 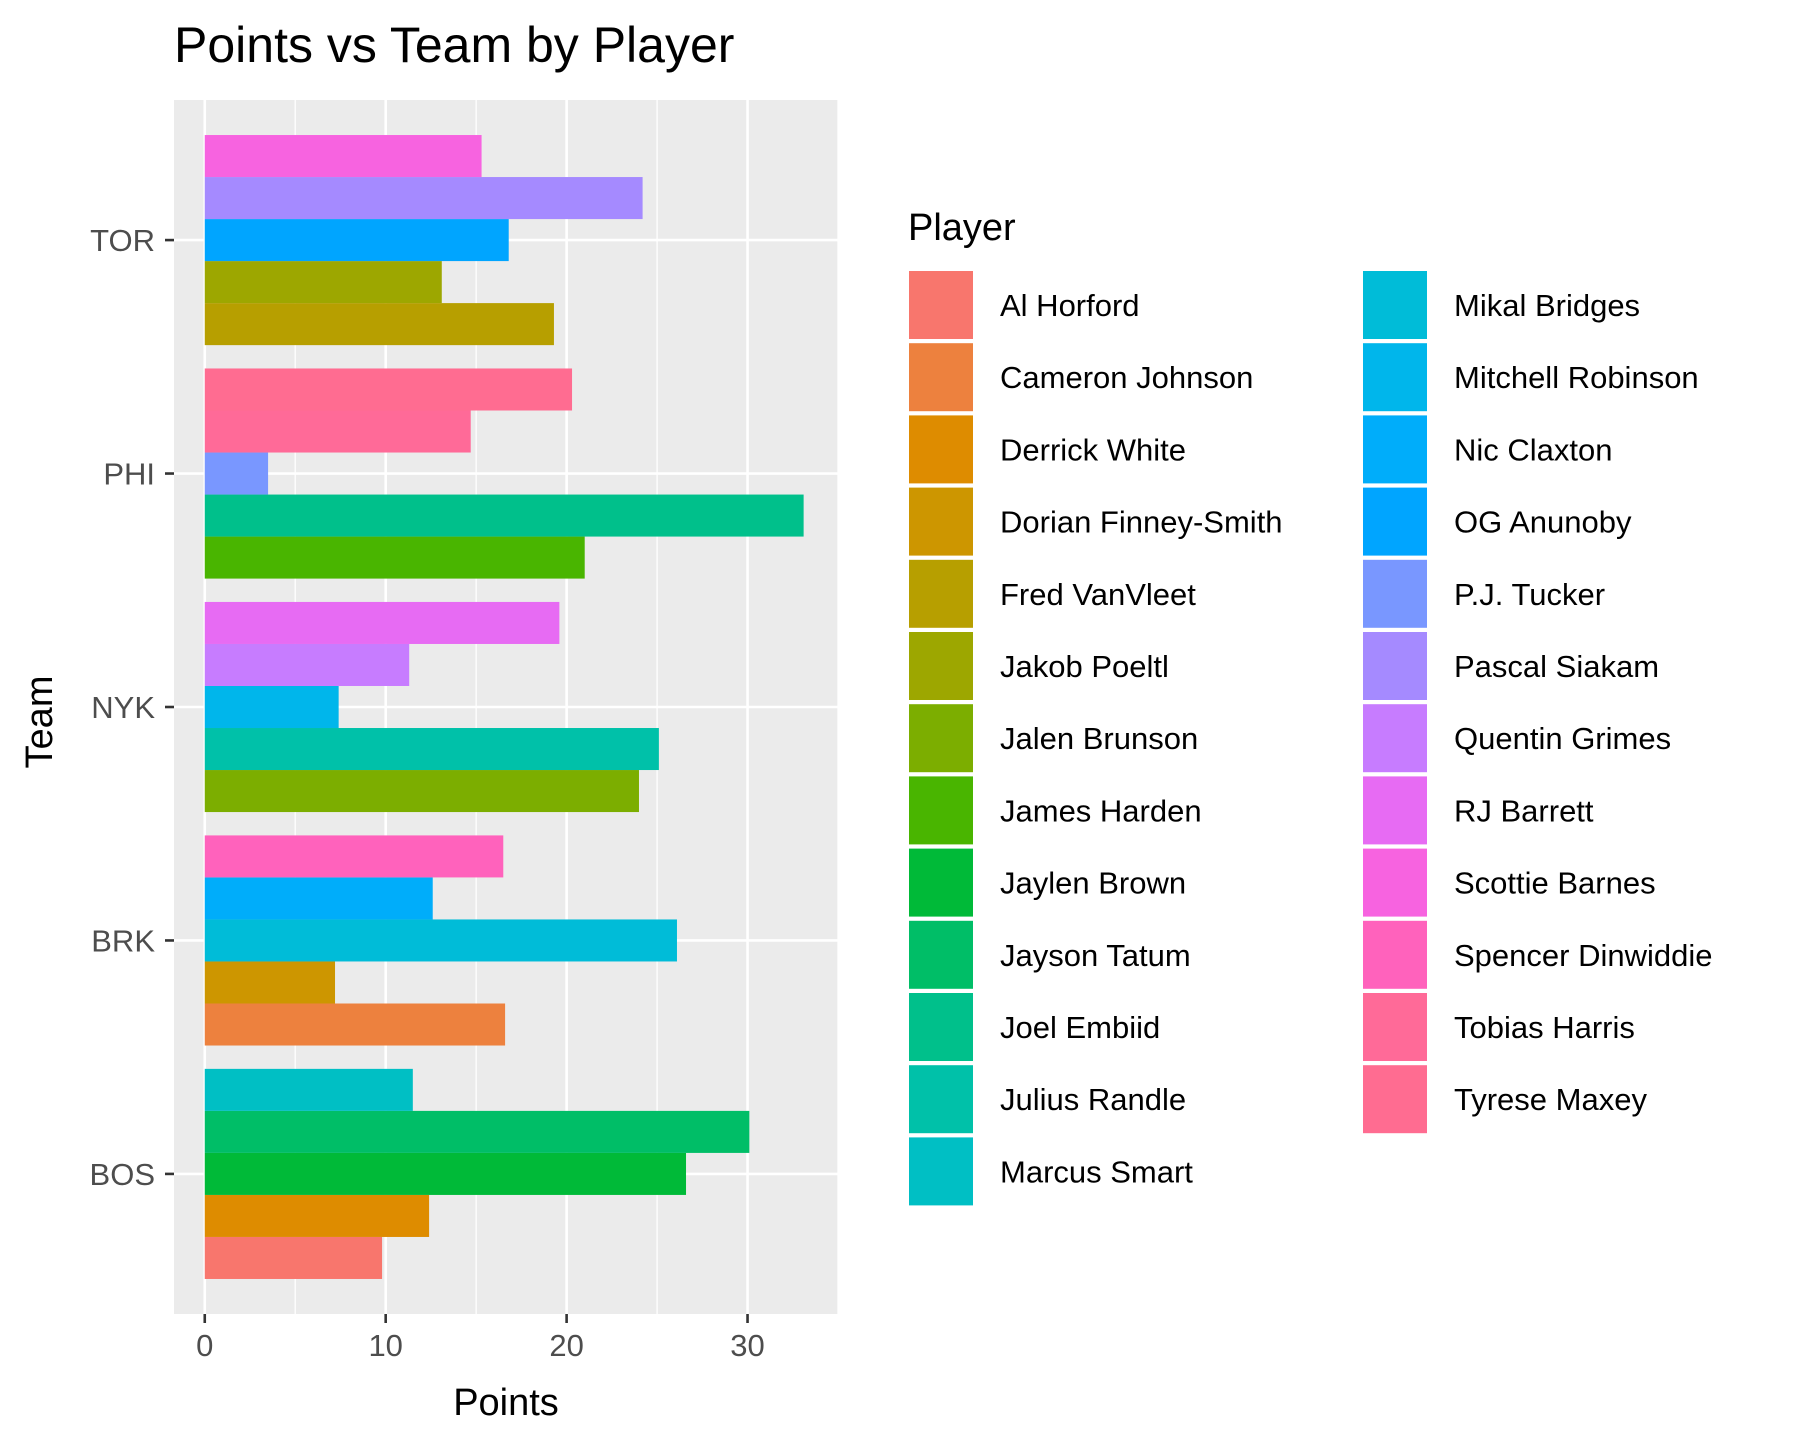 What do you see at coordinates (323, 282) in the screenshot?
I see `bar-tor-jakob-poeltl` at bounding box center [323, 282].